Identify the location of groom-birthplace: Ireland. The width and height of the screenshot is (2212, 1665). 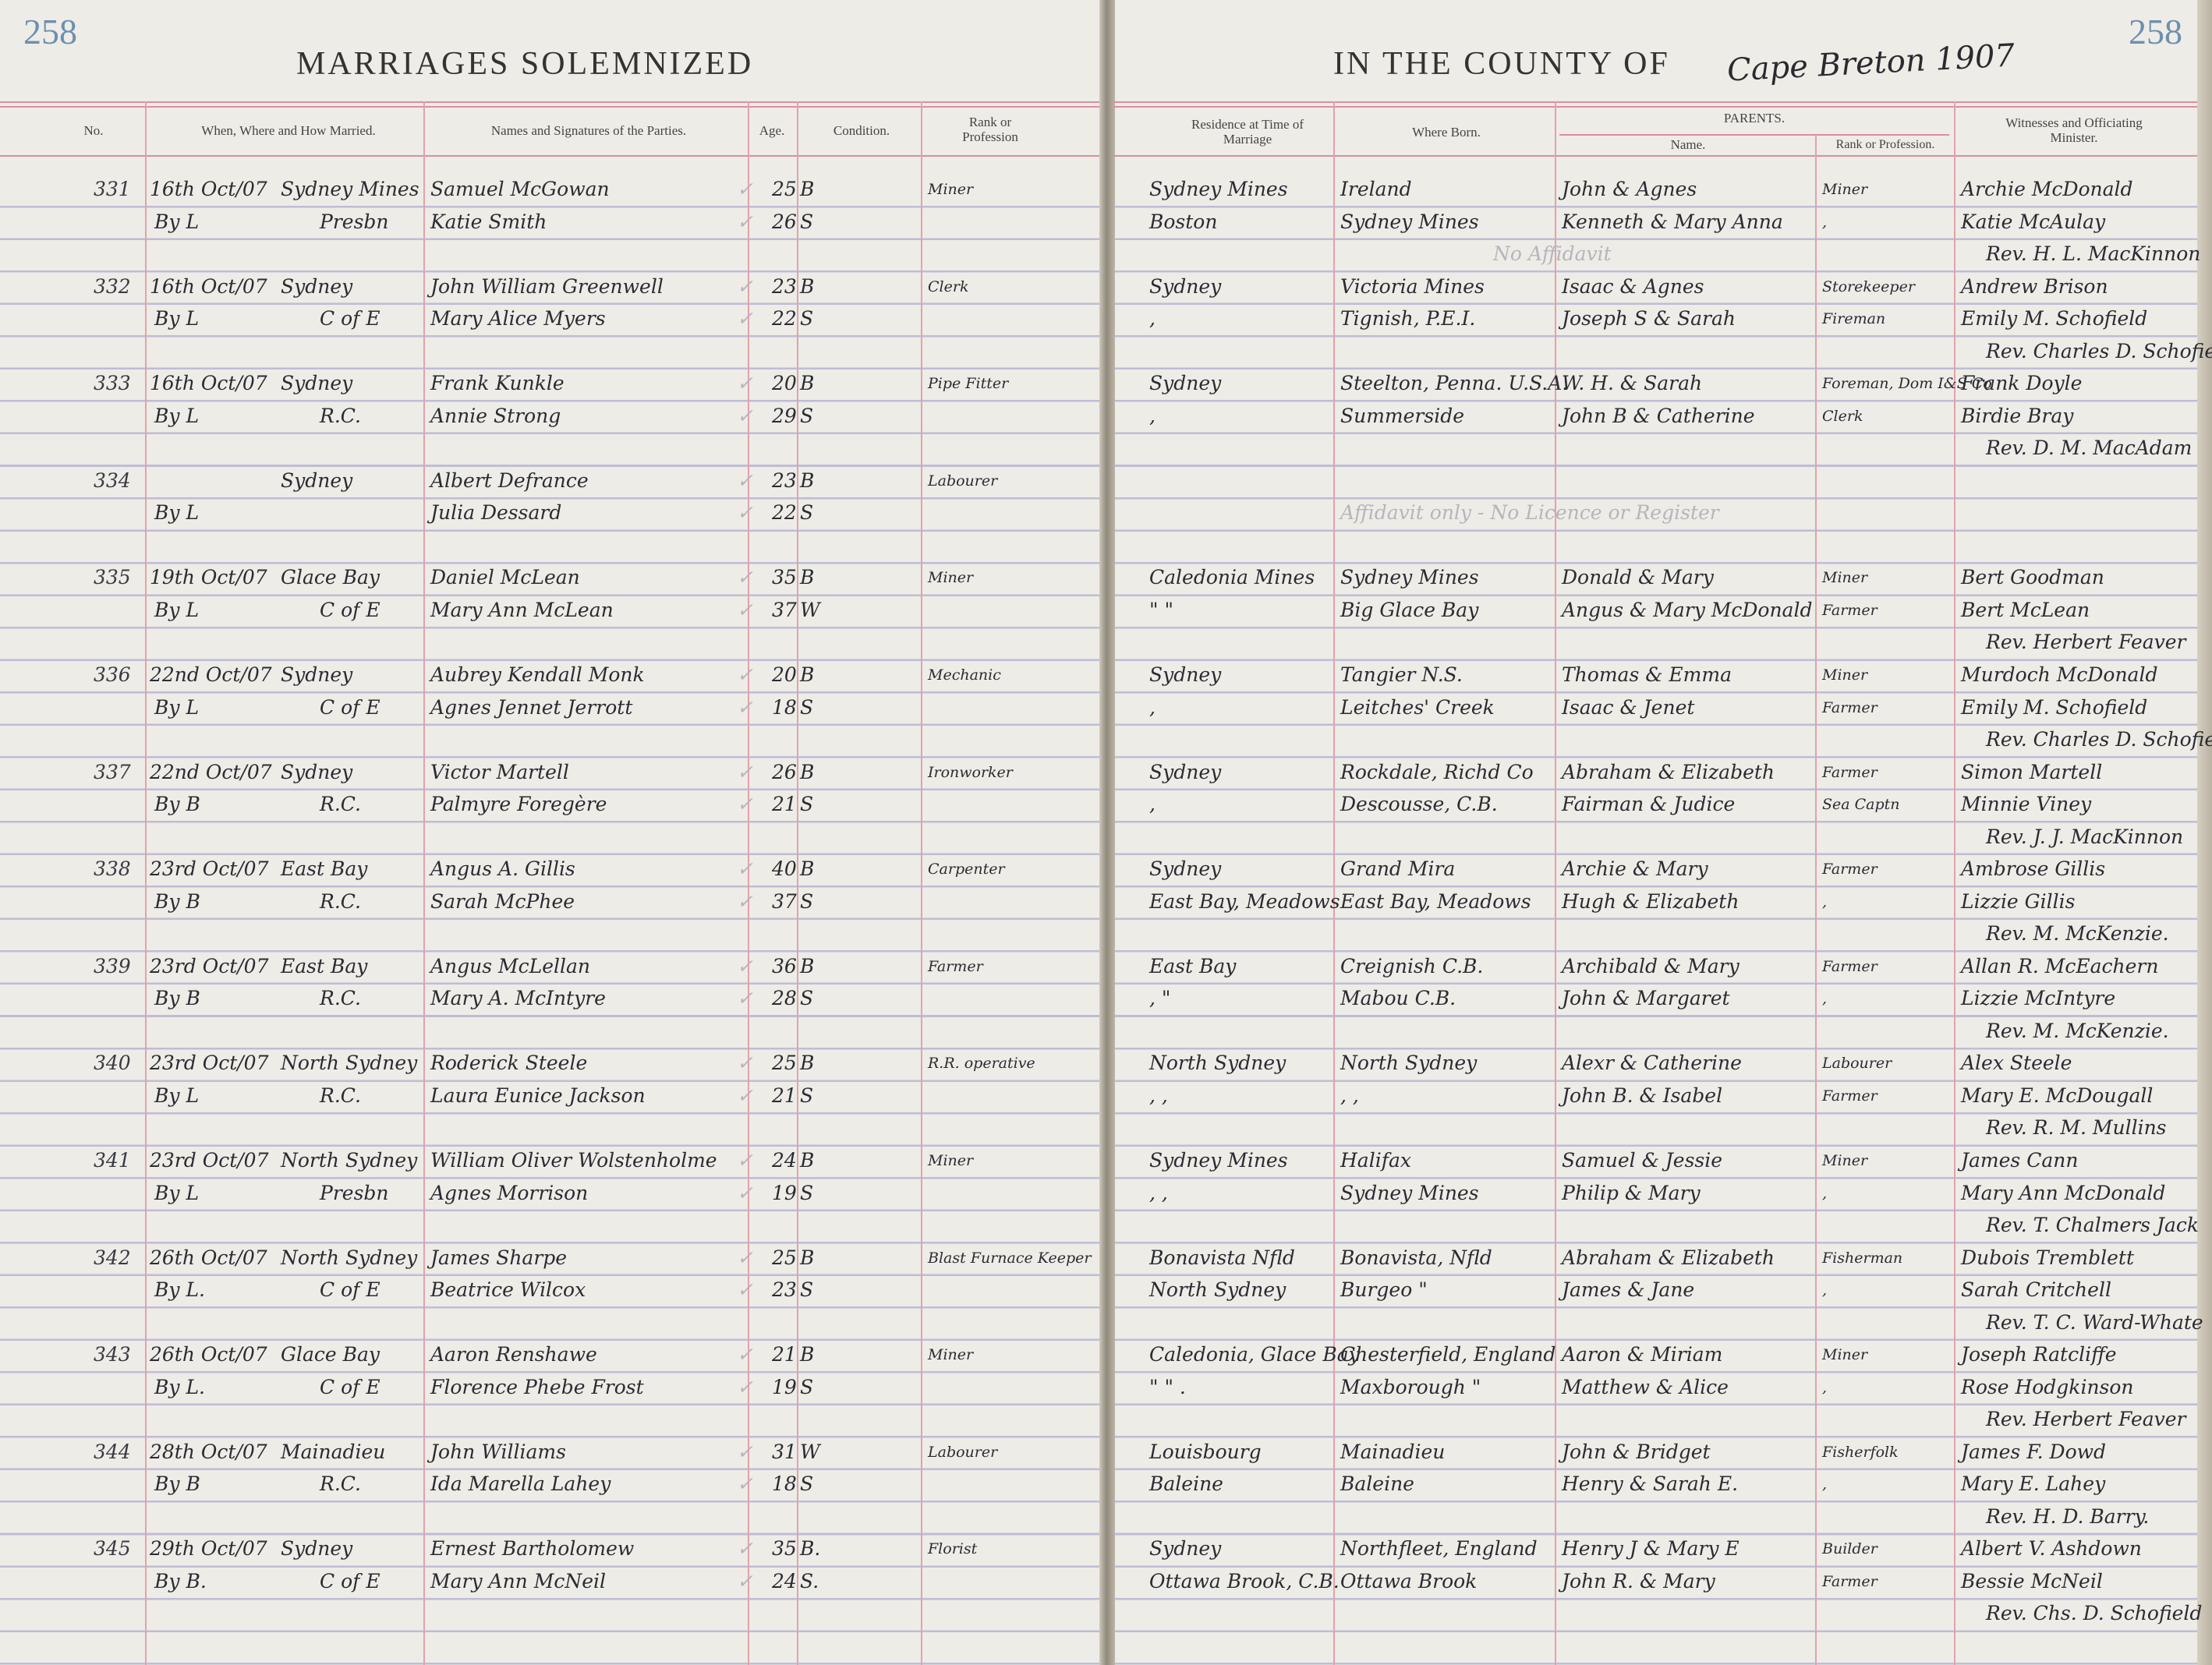
(1376, 189).